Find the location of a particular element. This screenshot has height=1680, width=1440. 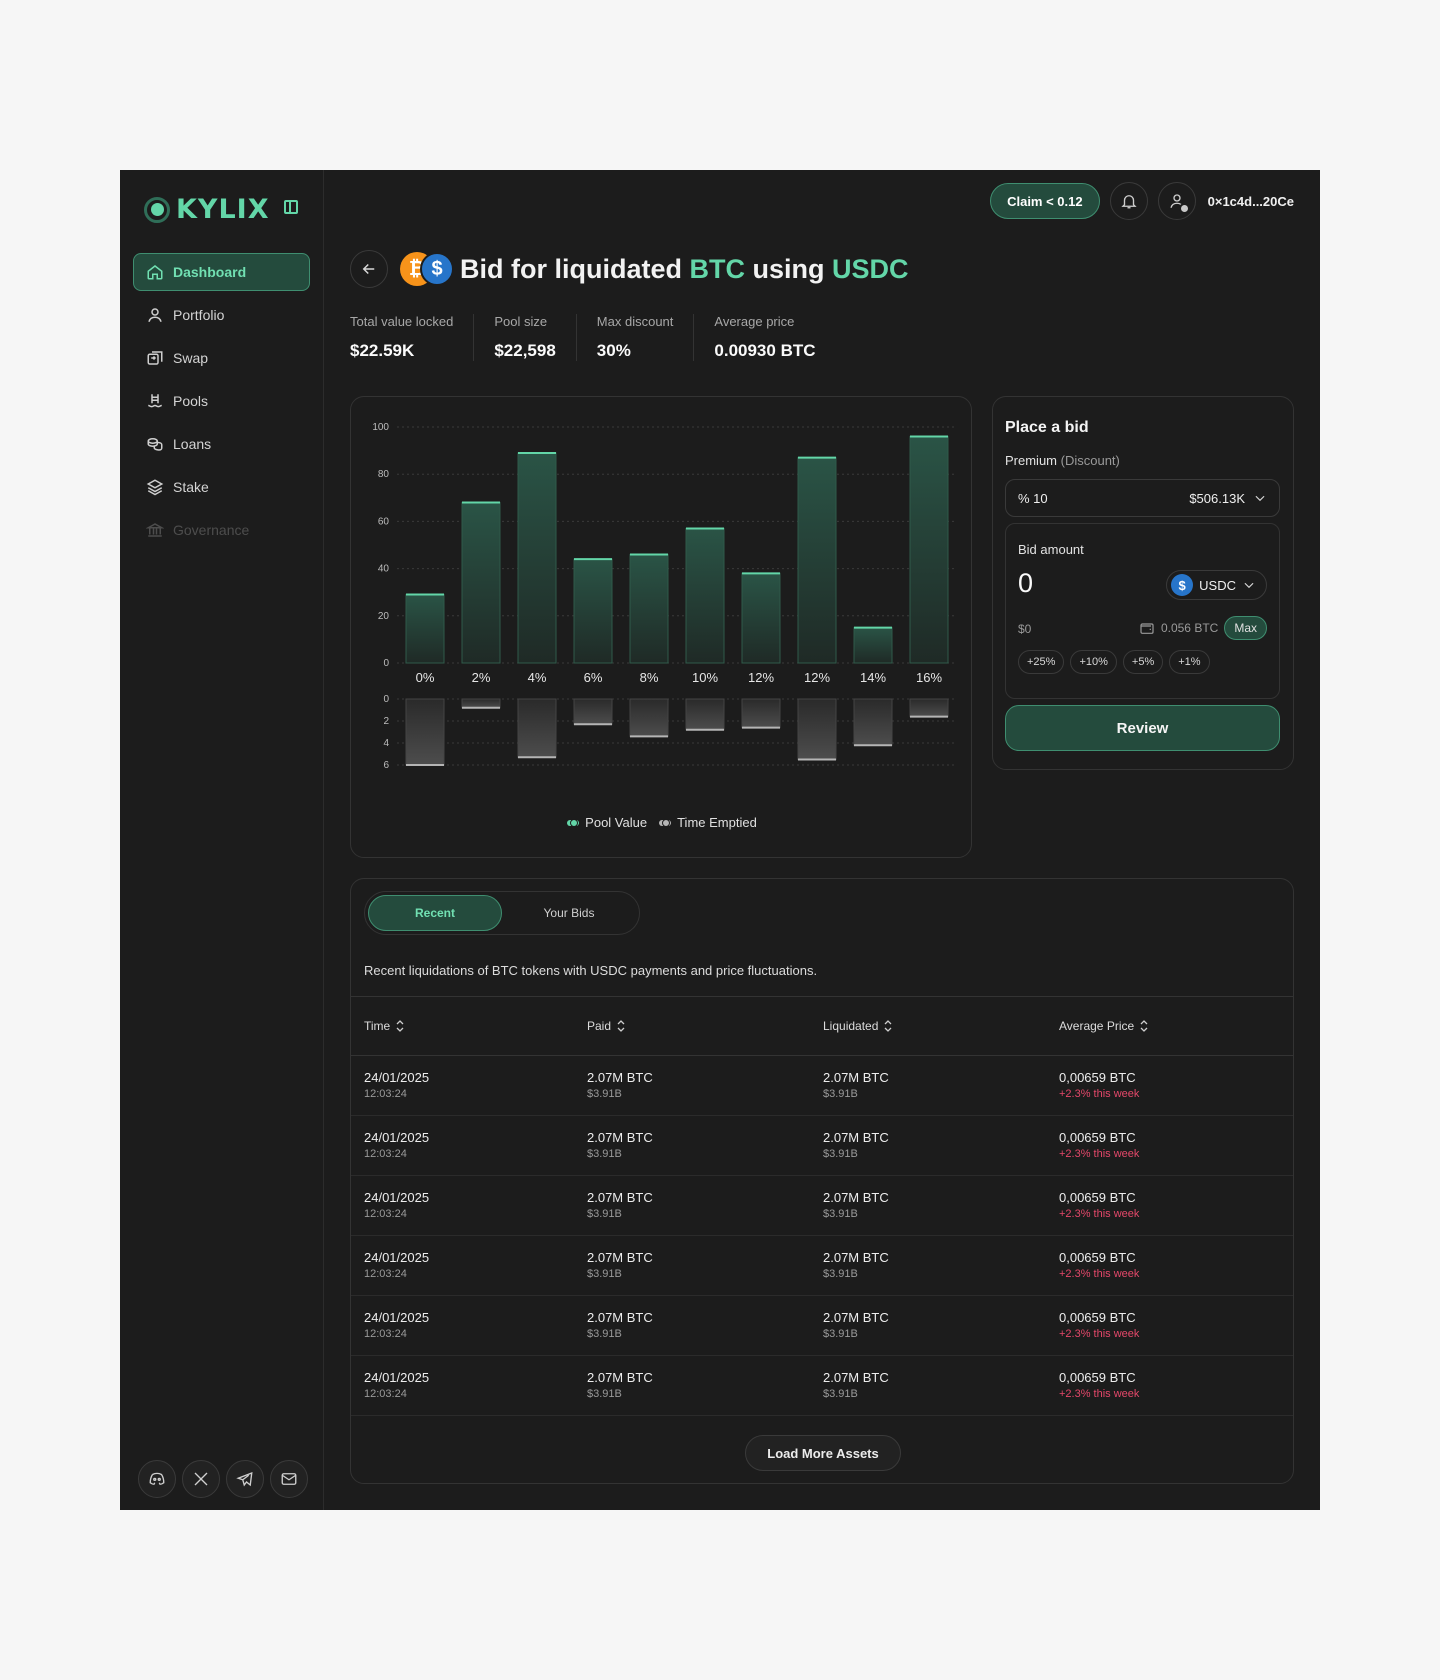

column-header-liquidated: Liquidated is located at coordinates (857, 1026).